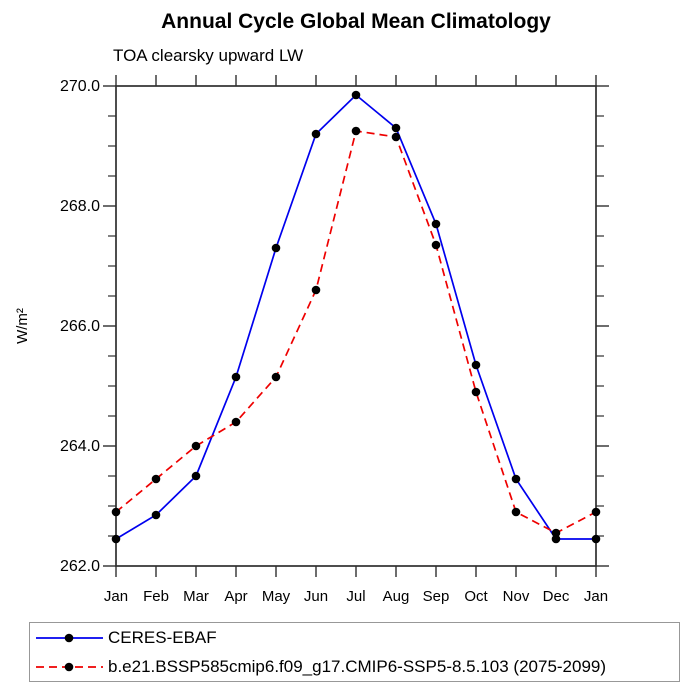 The image size is (700, 700). What do you see at coordinates (556, 596) in the screenshot?
I see `x-axis-label: Dec` at bounding box center [556, 596].